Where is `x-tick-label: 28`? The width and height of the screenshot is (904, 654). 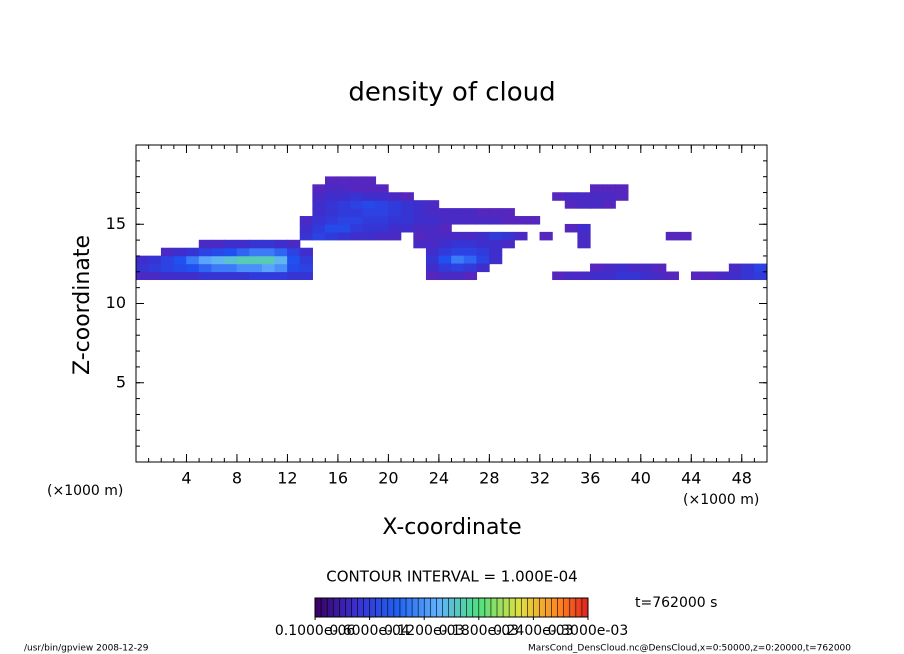 x-tick-label: 28 is located at coordinates (489, 478).